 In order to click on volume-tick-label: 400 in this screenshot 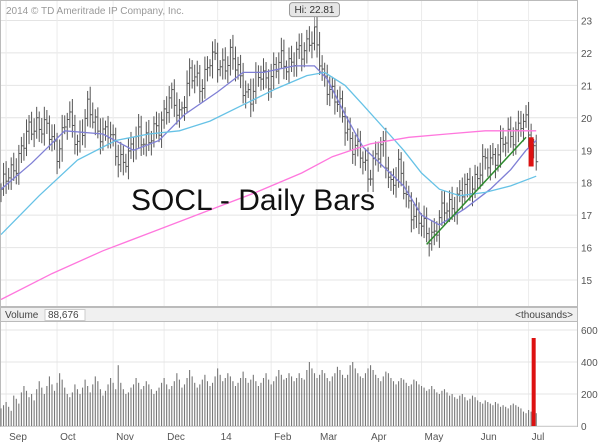, I will do `click(589, 363)`.